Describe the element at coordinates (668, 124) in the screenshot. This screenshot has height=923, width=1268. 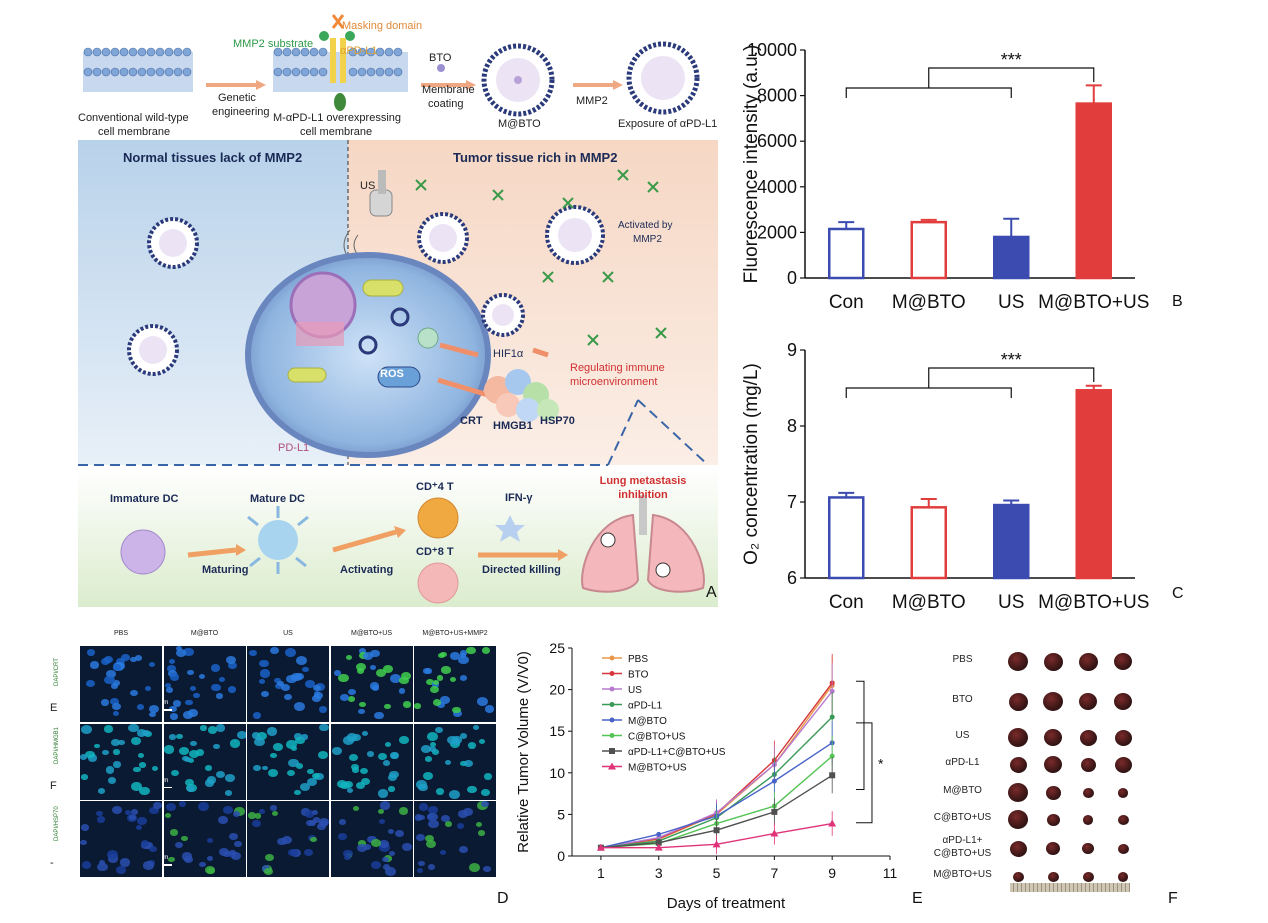
I see `label-exposure: Exposure of αPD-L1` at that location.